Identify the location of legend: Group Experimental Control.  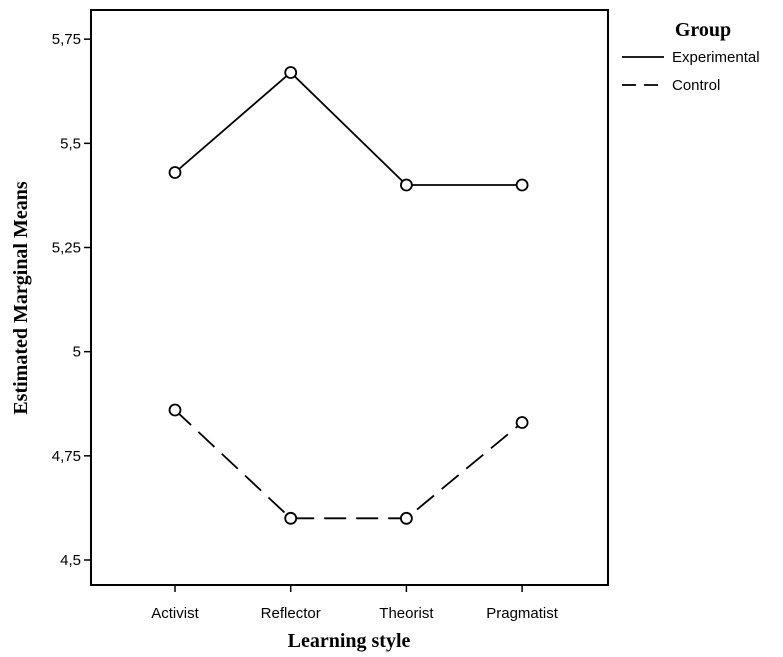
(691, 56).